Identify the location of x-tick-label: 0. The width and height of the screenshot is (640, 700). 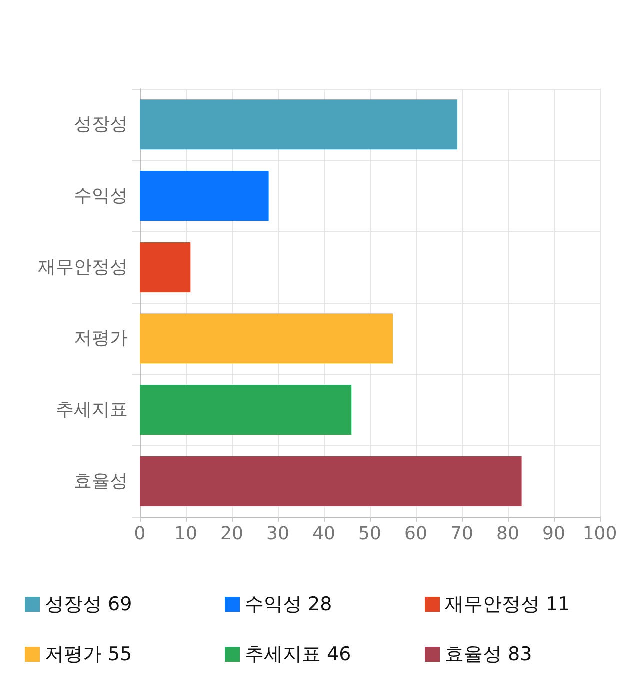
(140, 534).